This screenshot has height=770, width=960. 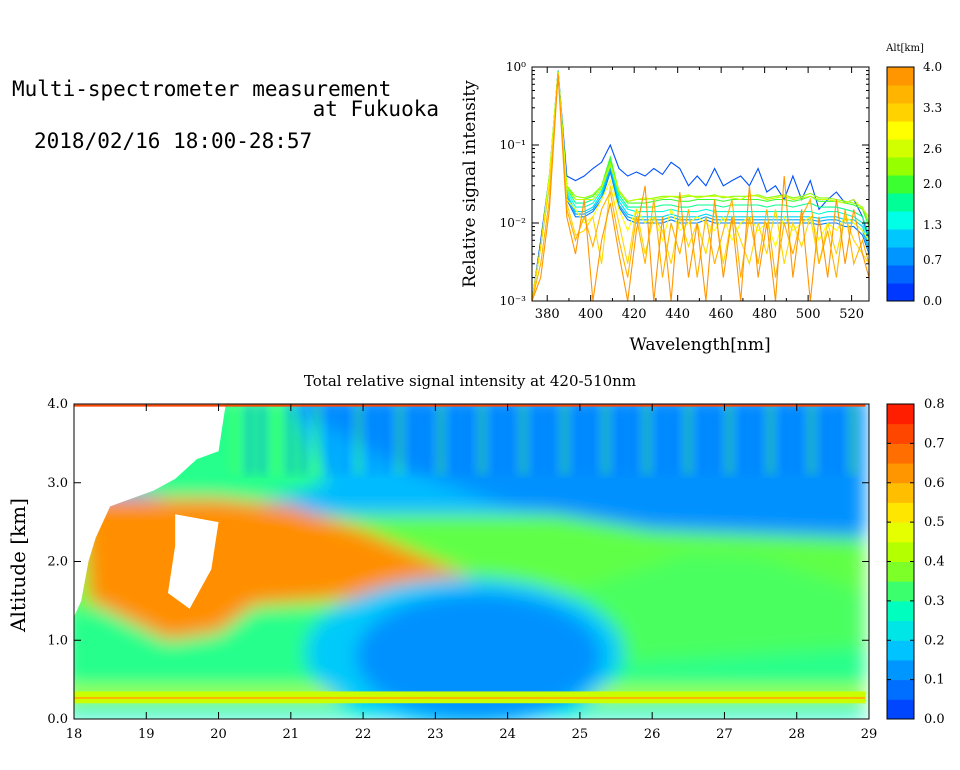 I want to click on spectrum-x-tick-label: 440, so click(x=677, y=314).